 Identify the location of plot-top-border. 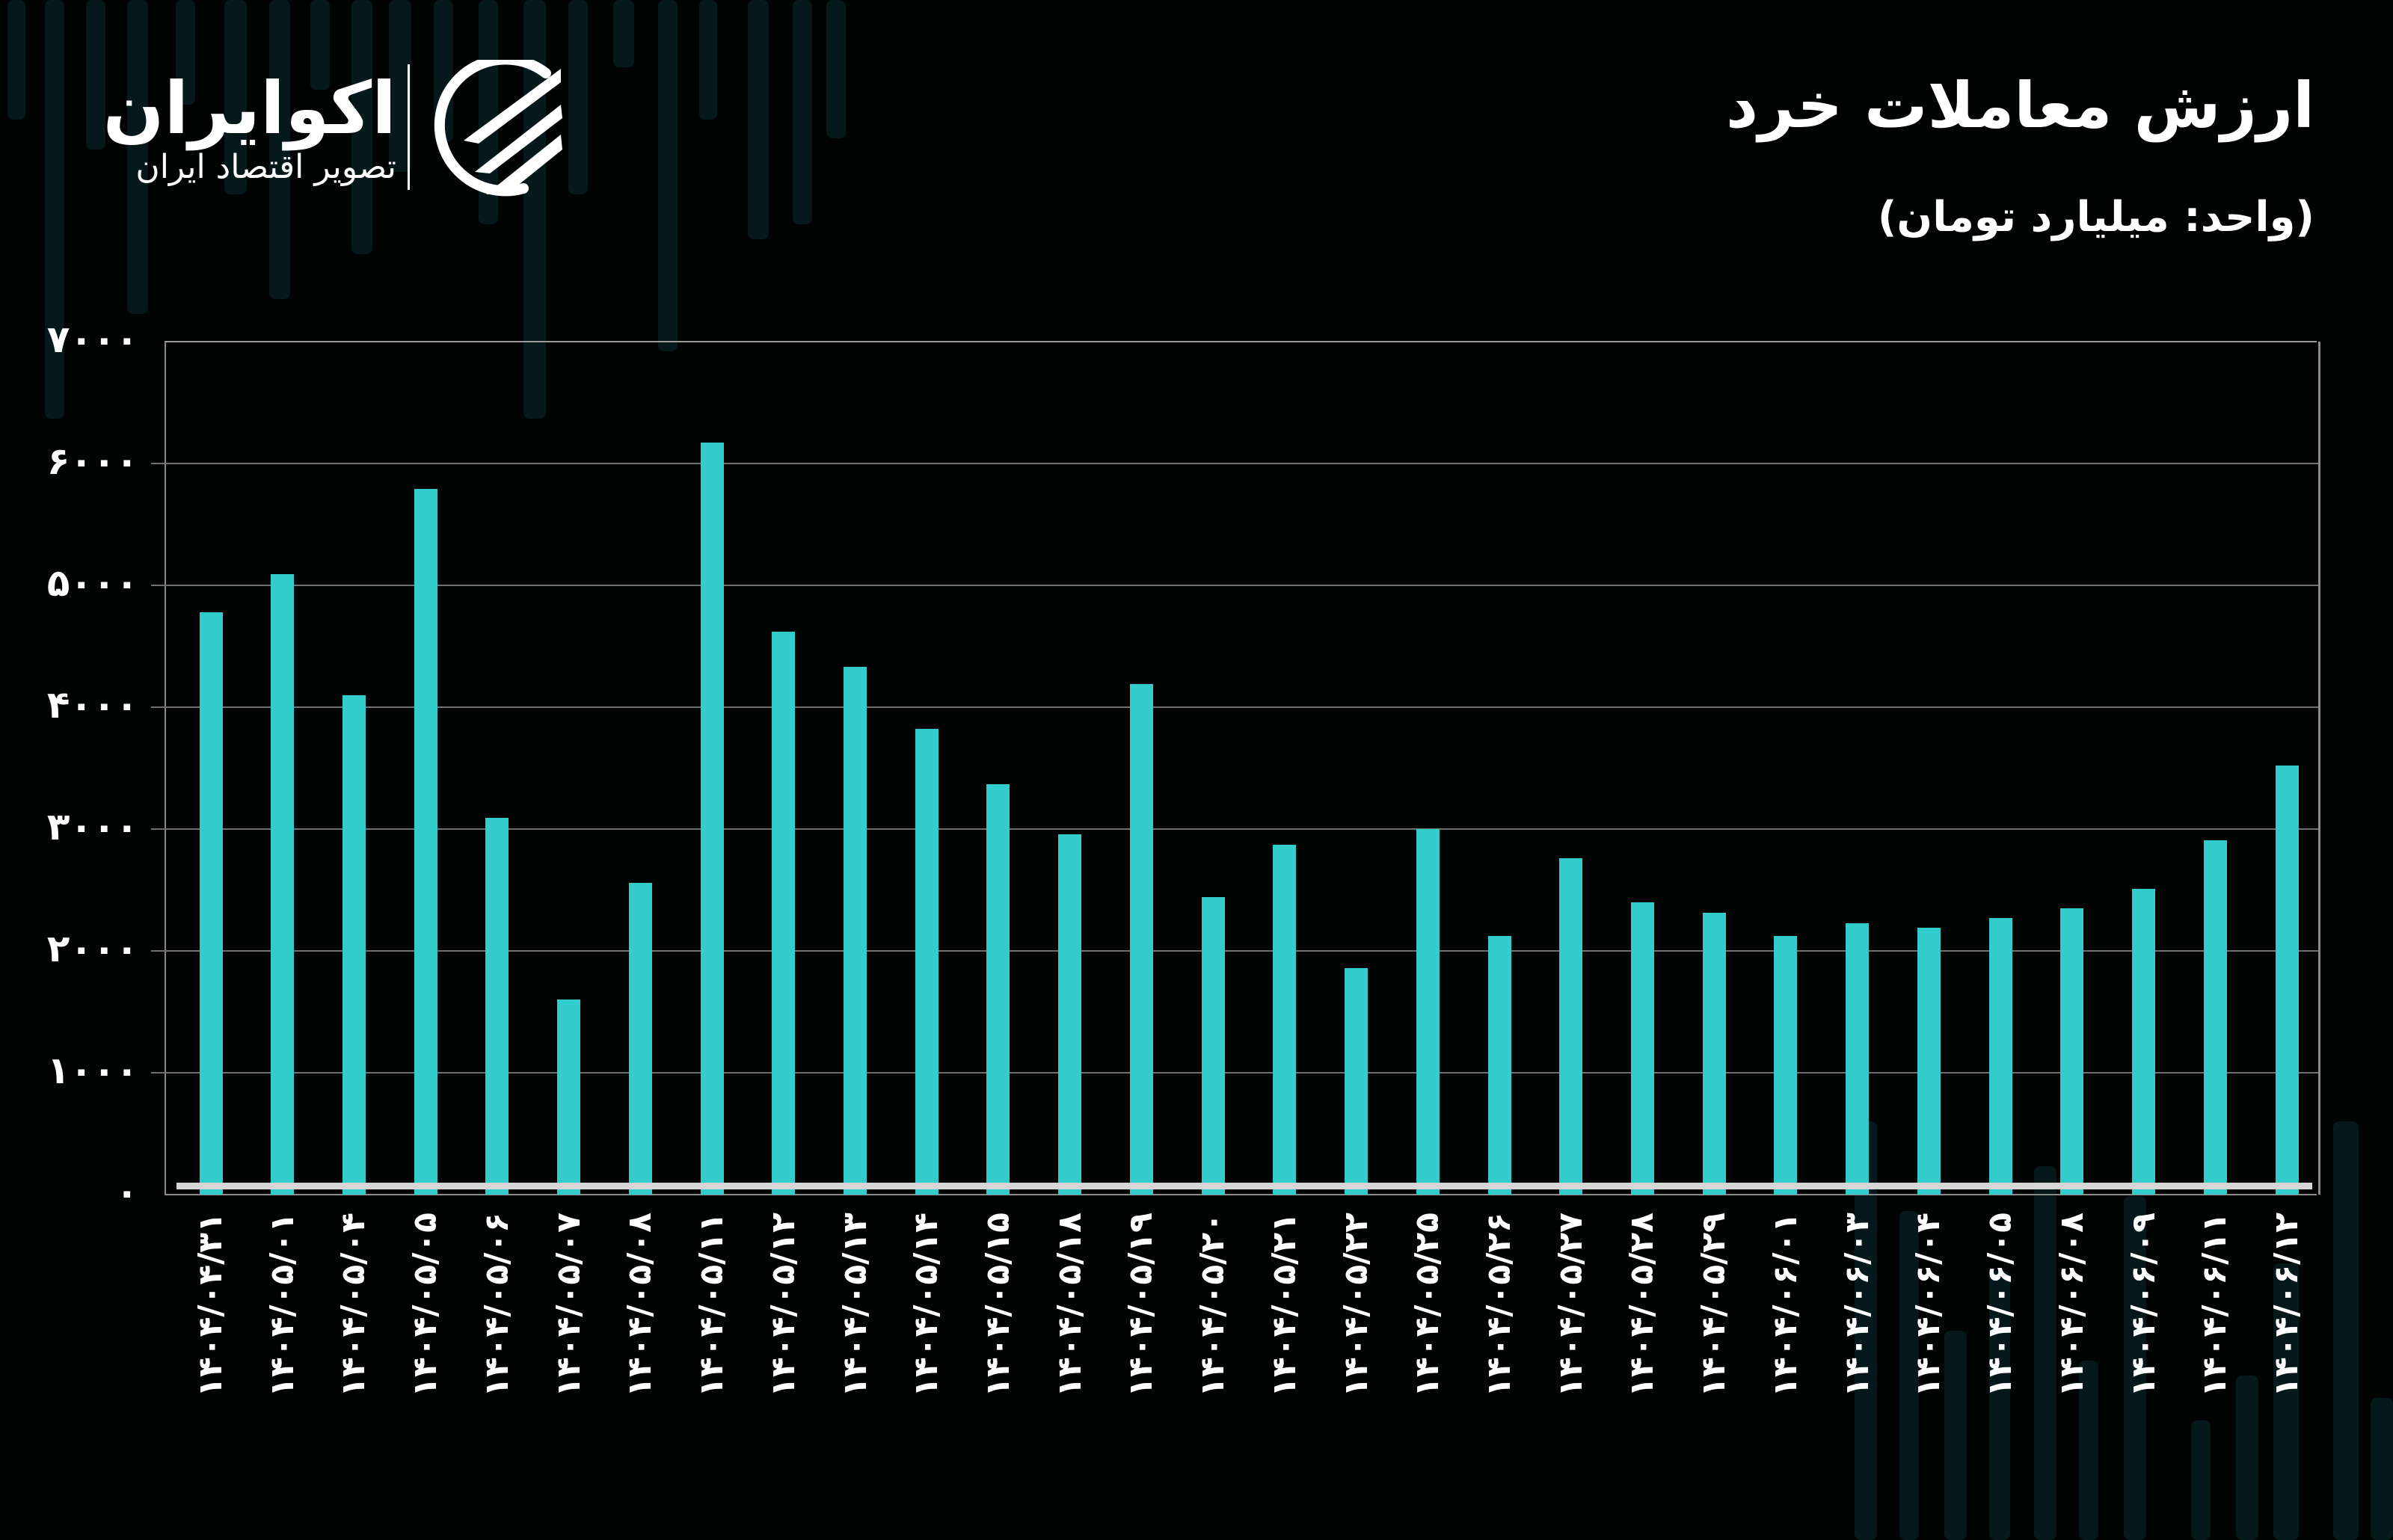
(1241, 341).